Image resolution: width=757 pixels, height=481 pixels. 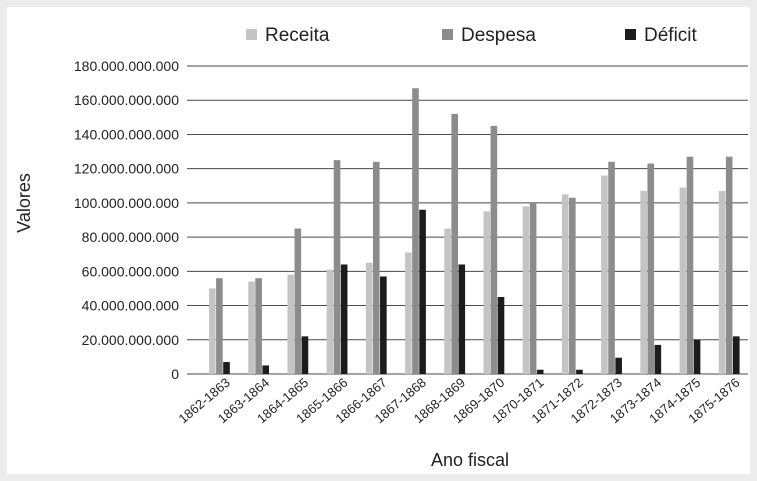 I want to click on y-tick-label: 0, so click(x=175, y=374).